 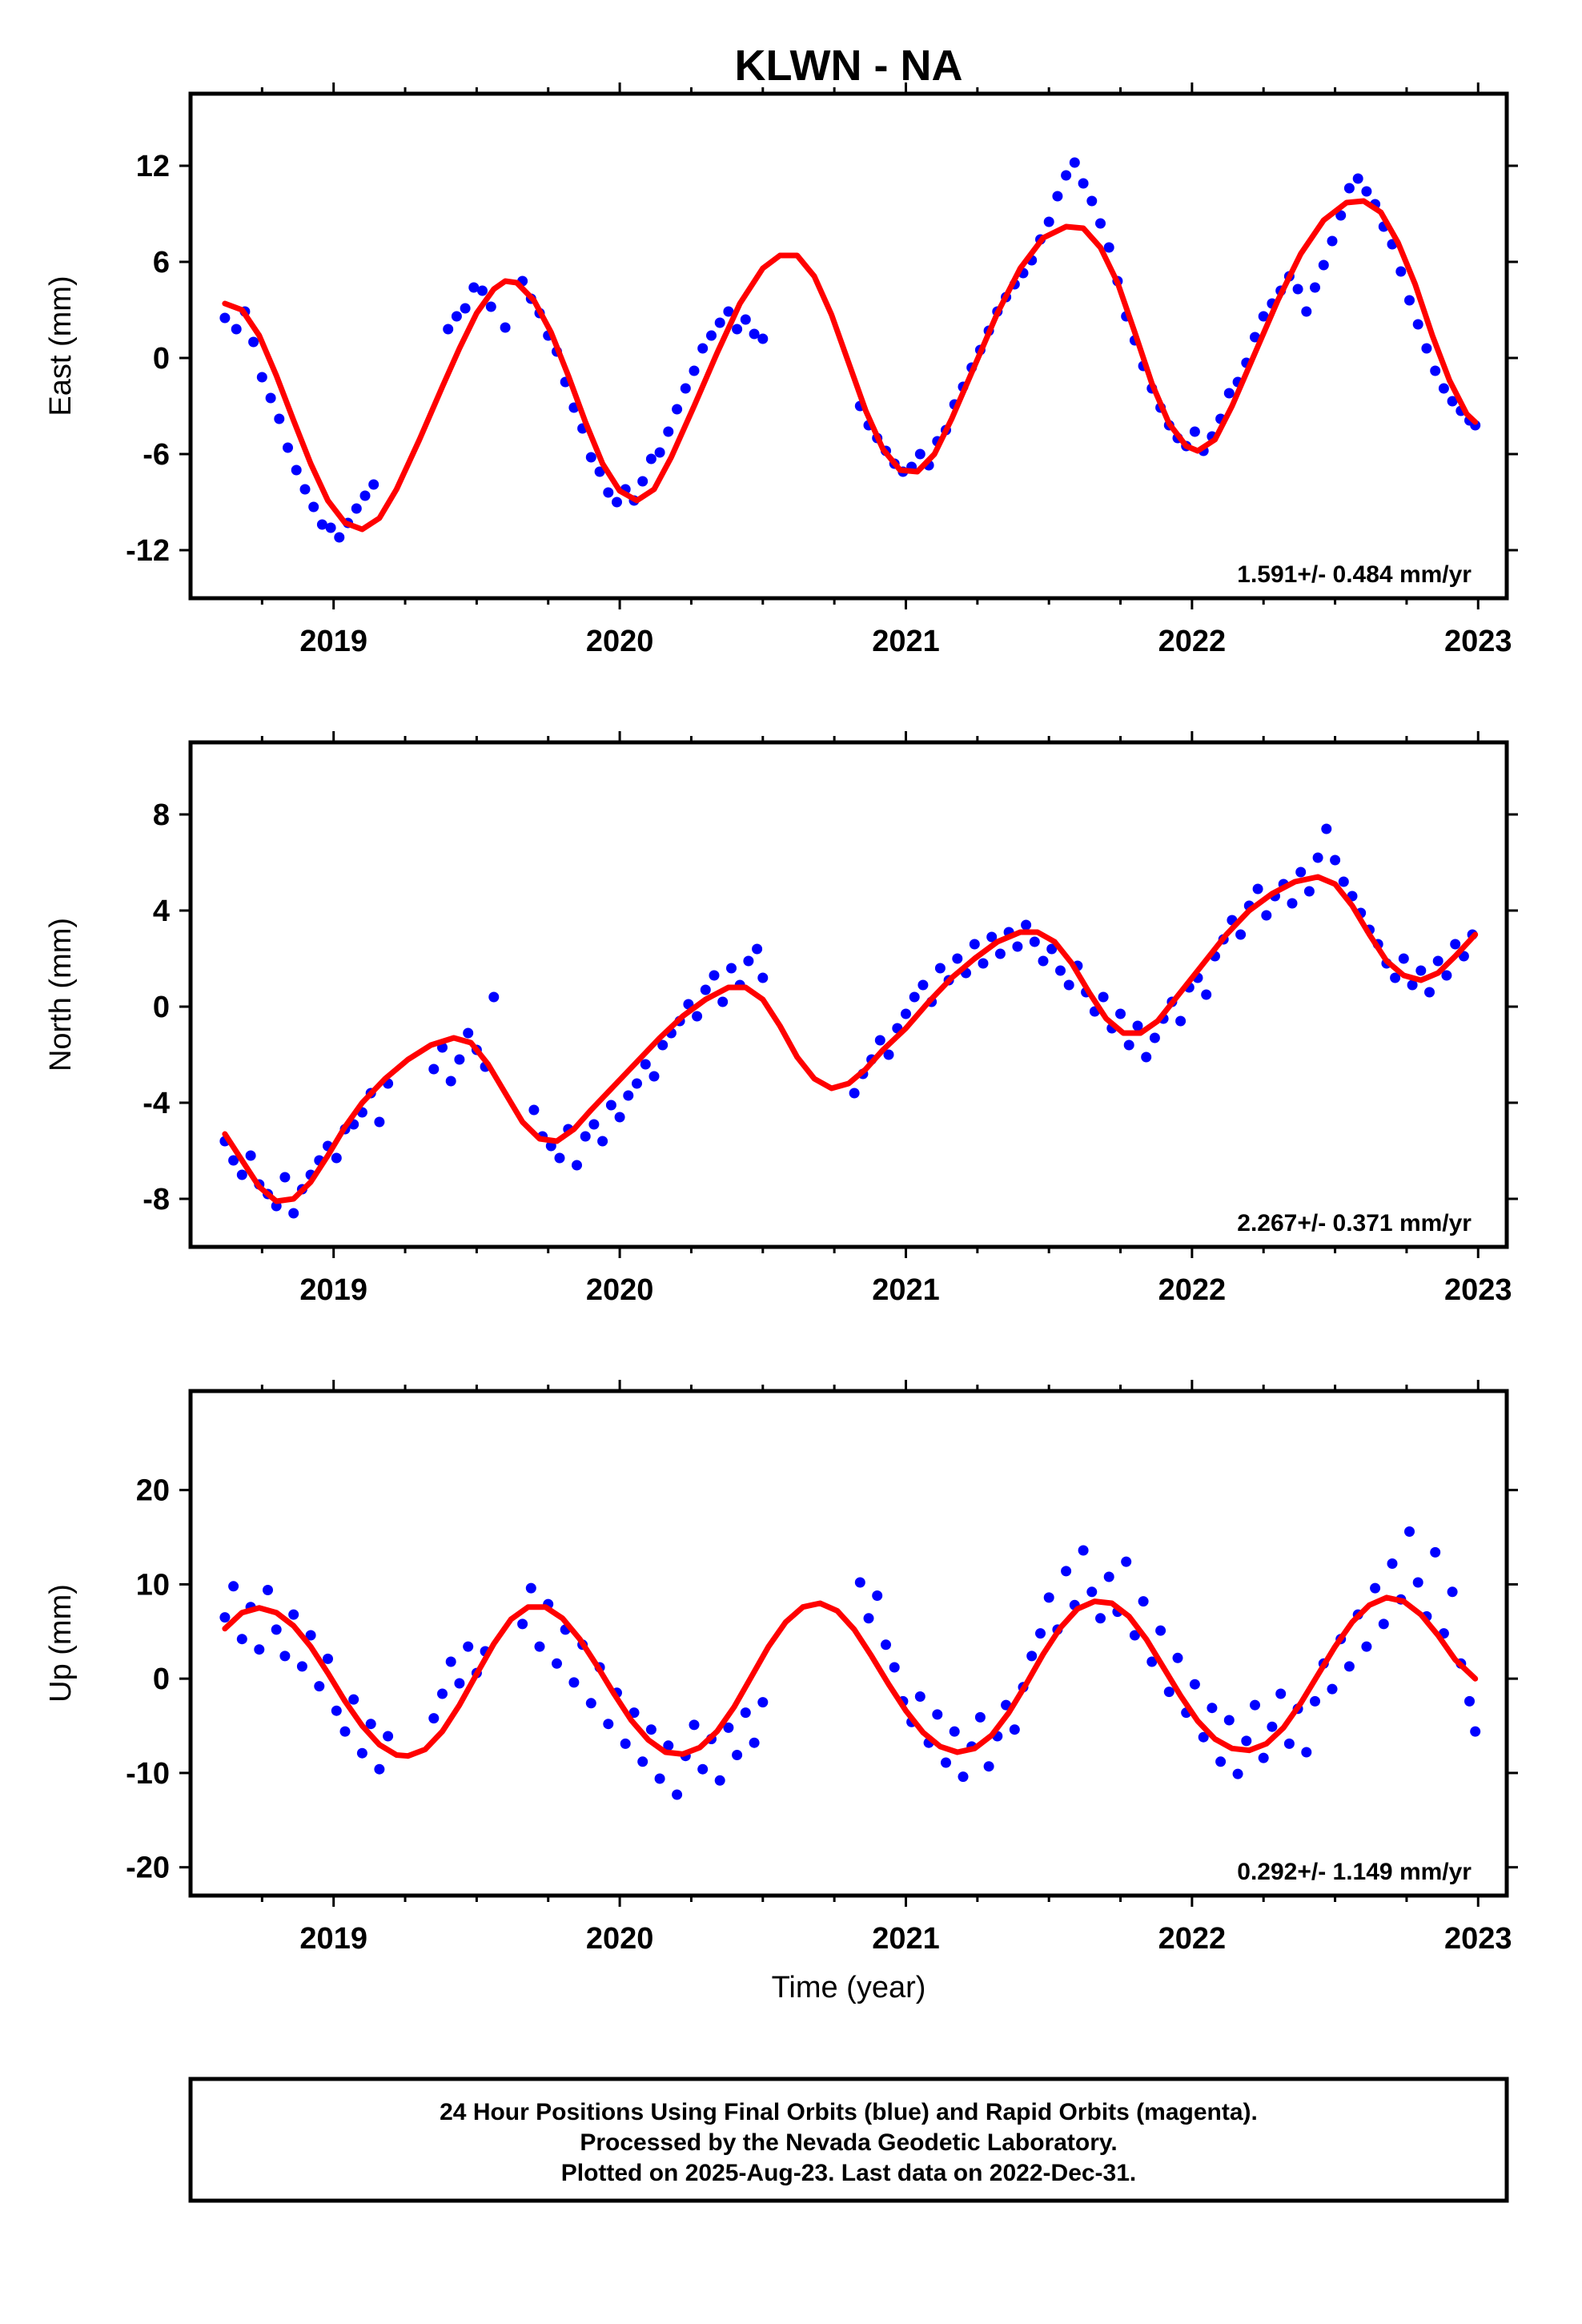 What do you see at coordinates (848, 2140) in the screenshot?
I see `footer-frame` at bounding box center [848, 2140].